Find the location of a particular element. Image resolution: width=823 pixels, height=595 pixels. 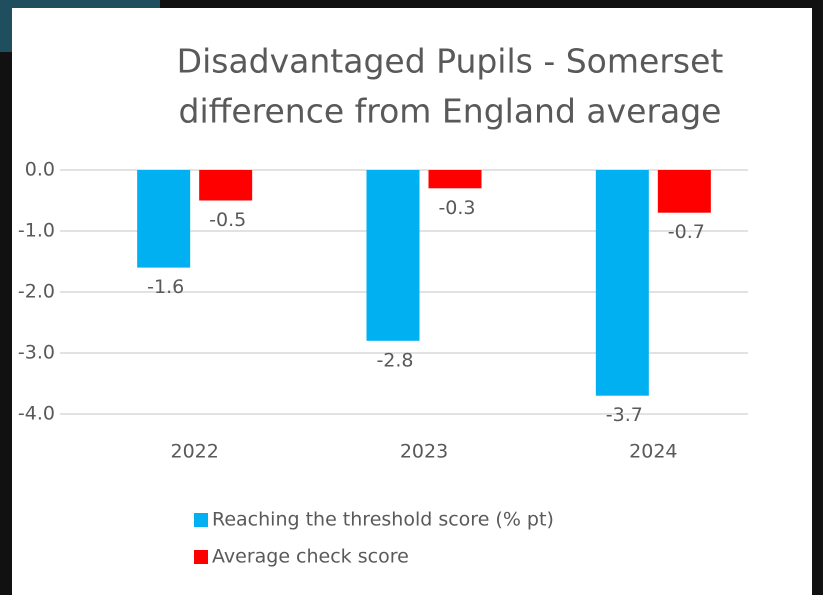

data-label: -0.7 is located at coordinates (686, 232).